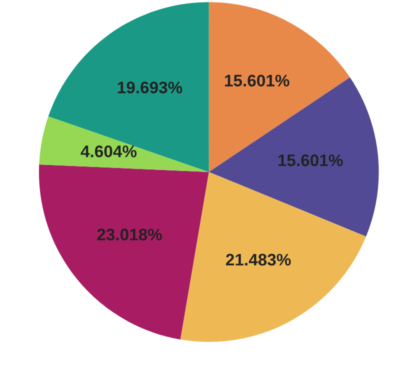 The width and height of the screenshot is (419, 383). Describe the element at coordinates (258, 260) in the screenshot. I see `data-label: 21.483%` at that location.